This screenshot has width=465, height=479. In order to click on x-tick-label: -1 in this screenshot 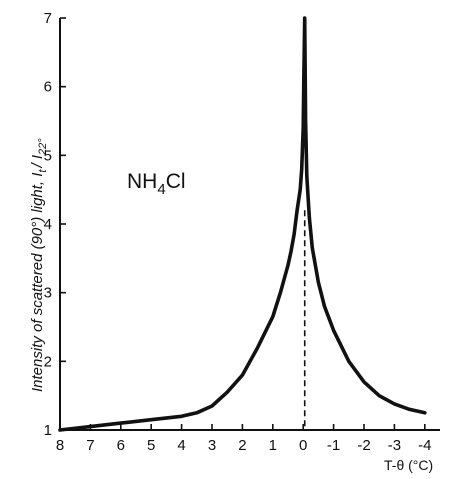, I will do `click(333, 445)`.